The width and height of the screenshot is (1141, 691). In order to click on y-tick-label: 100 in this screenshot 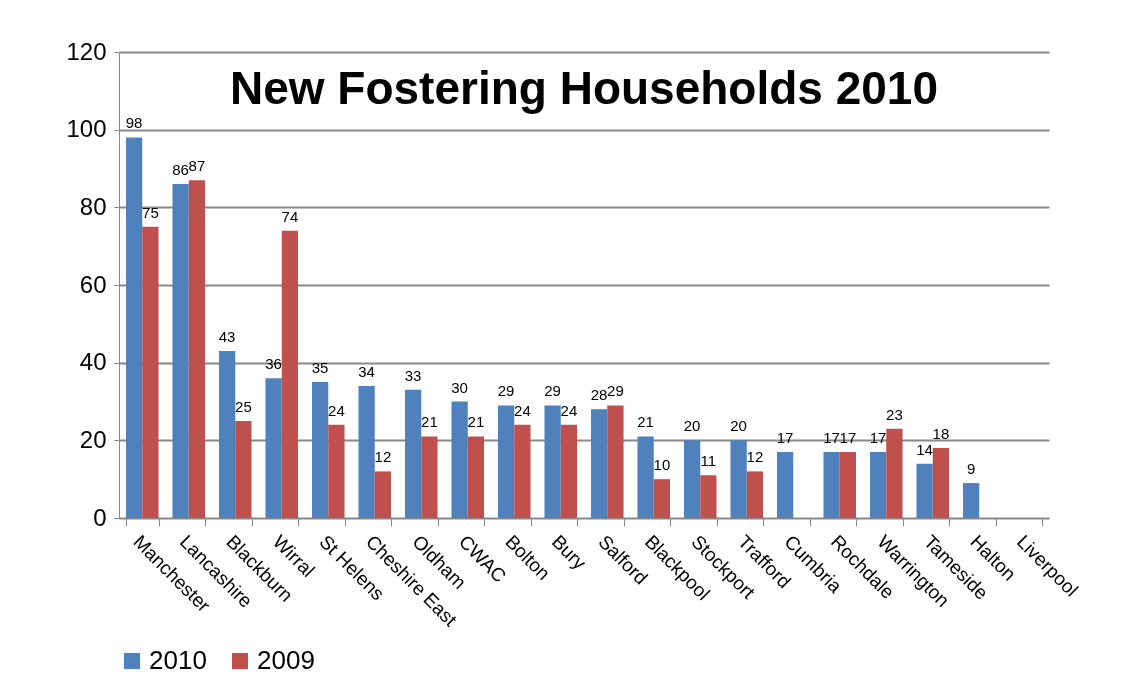, I will do `click(86, 129)`.